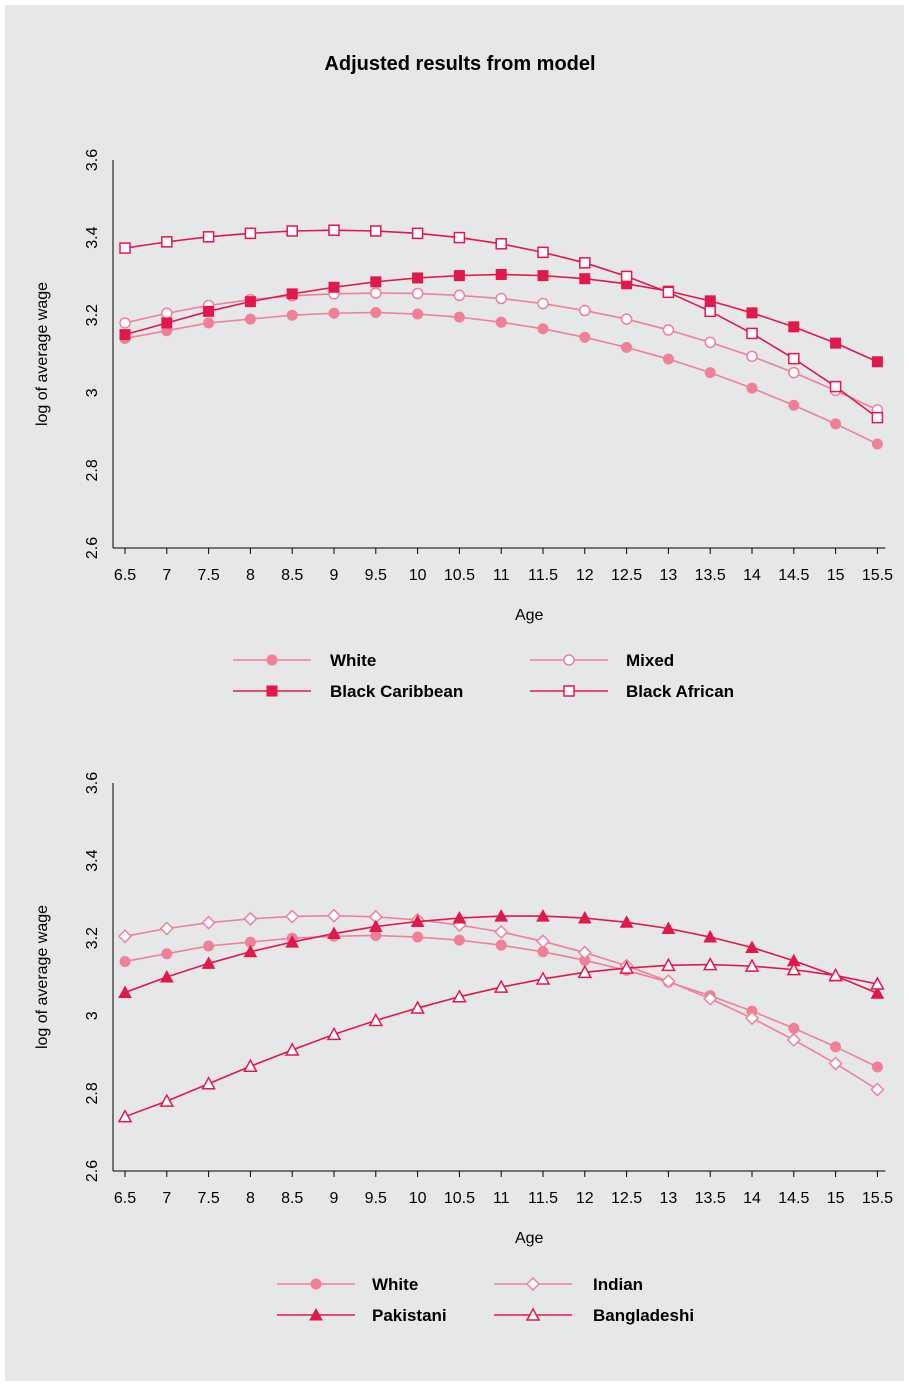 The width and height of the screenshot is (909, 1386). I want to click on legend-label: Pakistani, so click(409, 1315).